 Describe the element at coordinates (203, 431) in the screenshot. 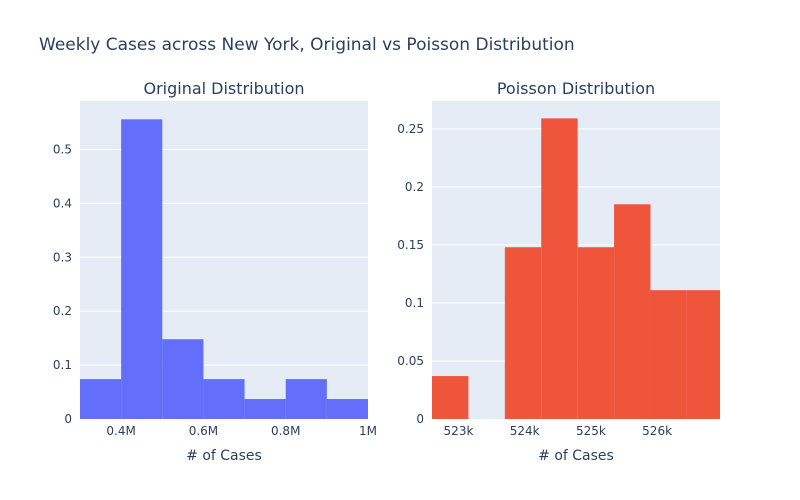

I see `x-tick-label: 0.6M` at that location.